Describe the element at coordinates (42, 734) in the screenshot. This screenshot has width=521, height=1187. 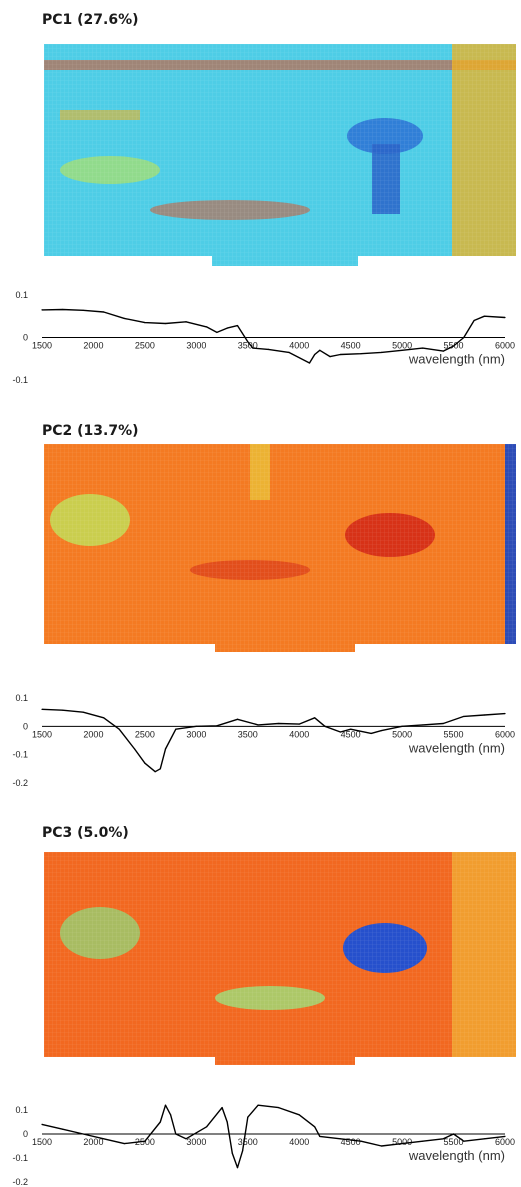
I see `x-tick-label: 1500` at that location.